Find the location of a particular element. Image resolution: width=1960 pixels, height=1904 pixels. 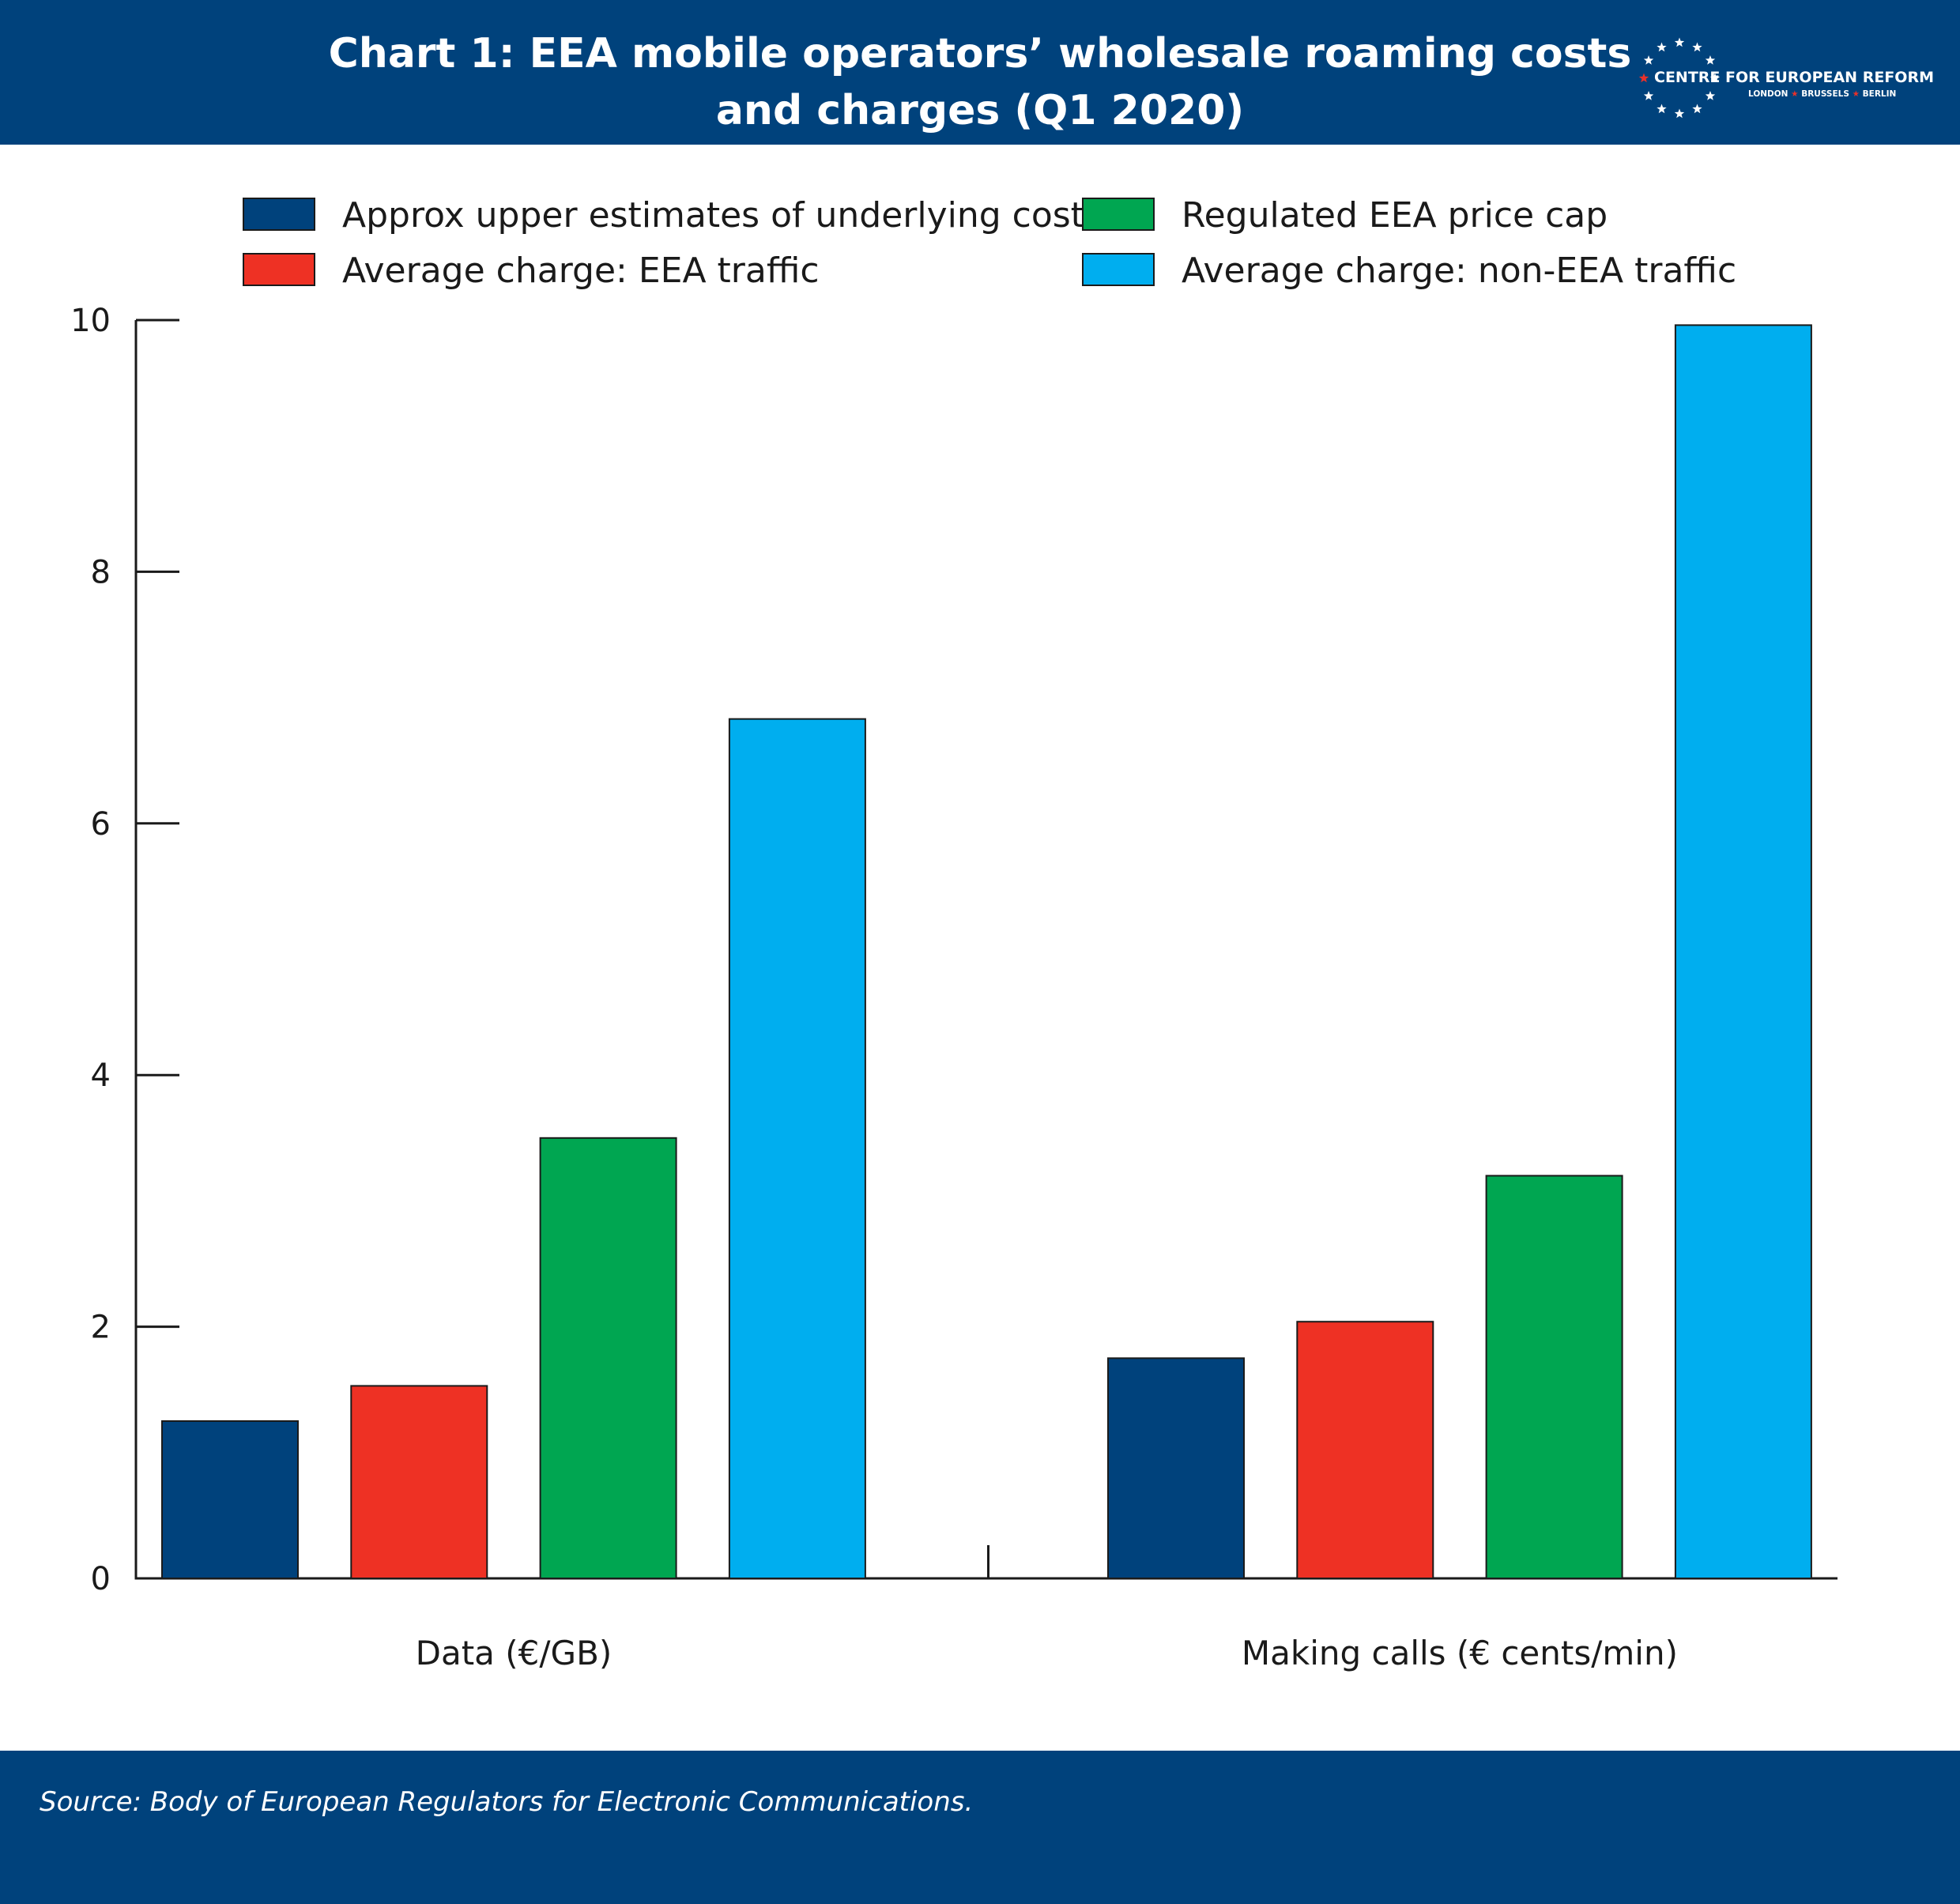

logo-city-berlin: BERLIN is located at coordinates (1879, 94).